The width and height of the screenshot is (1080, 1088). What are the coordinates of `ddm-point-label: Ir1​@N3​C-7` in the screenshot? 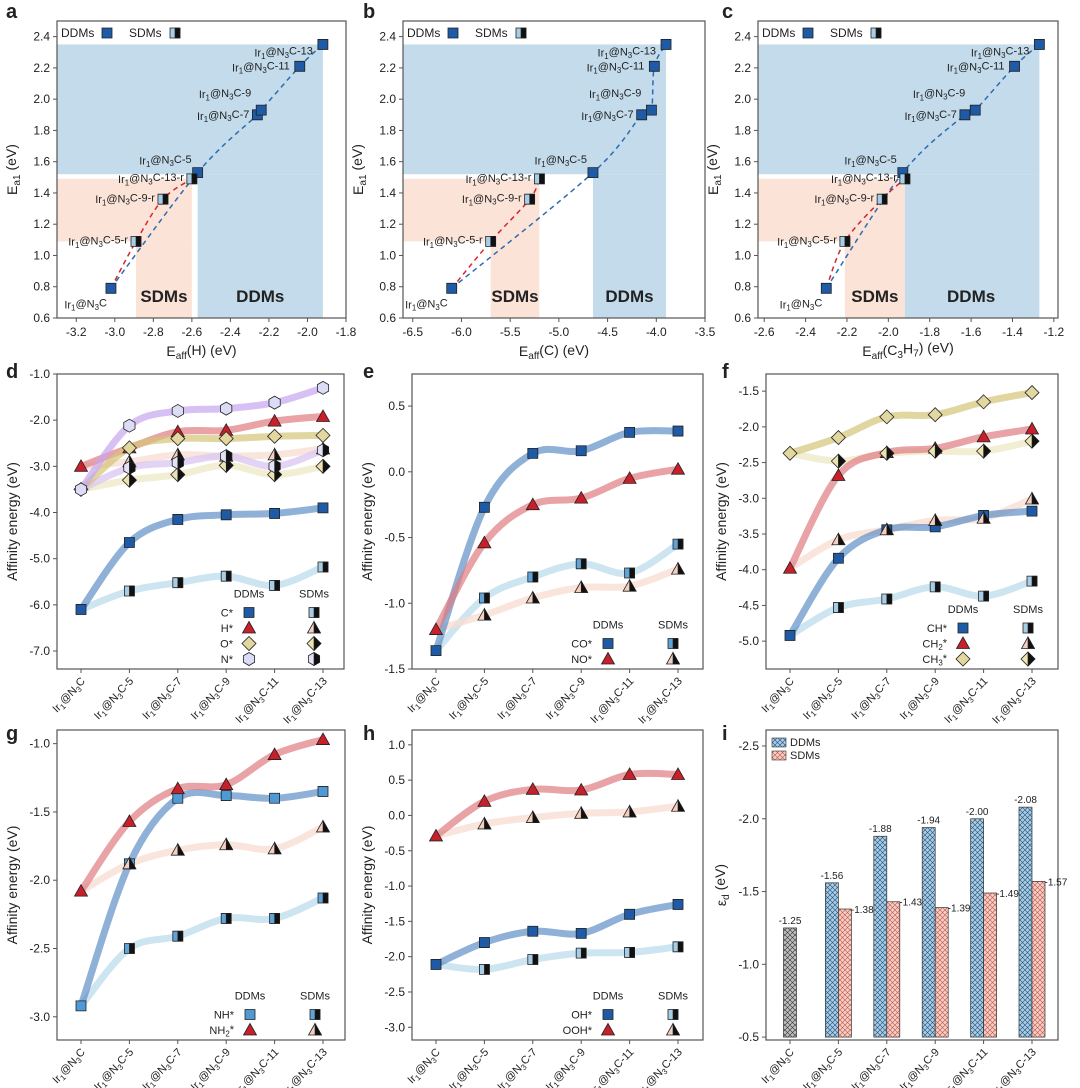 It's located at (930, 116).